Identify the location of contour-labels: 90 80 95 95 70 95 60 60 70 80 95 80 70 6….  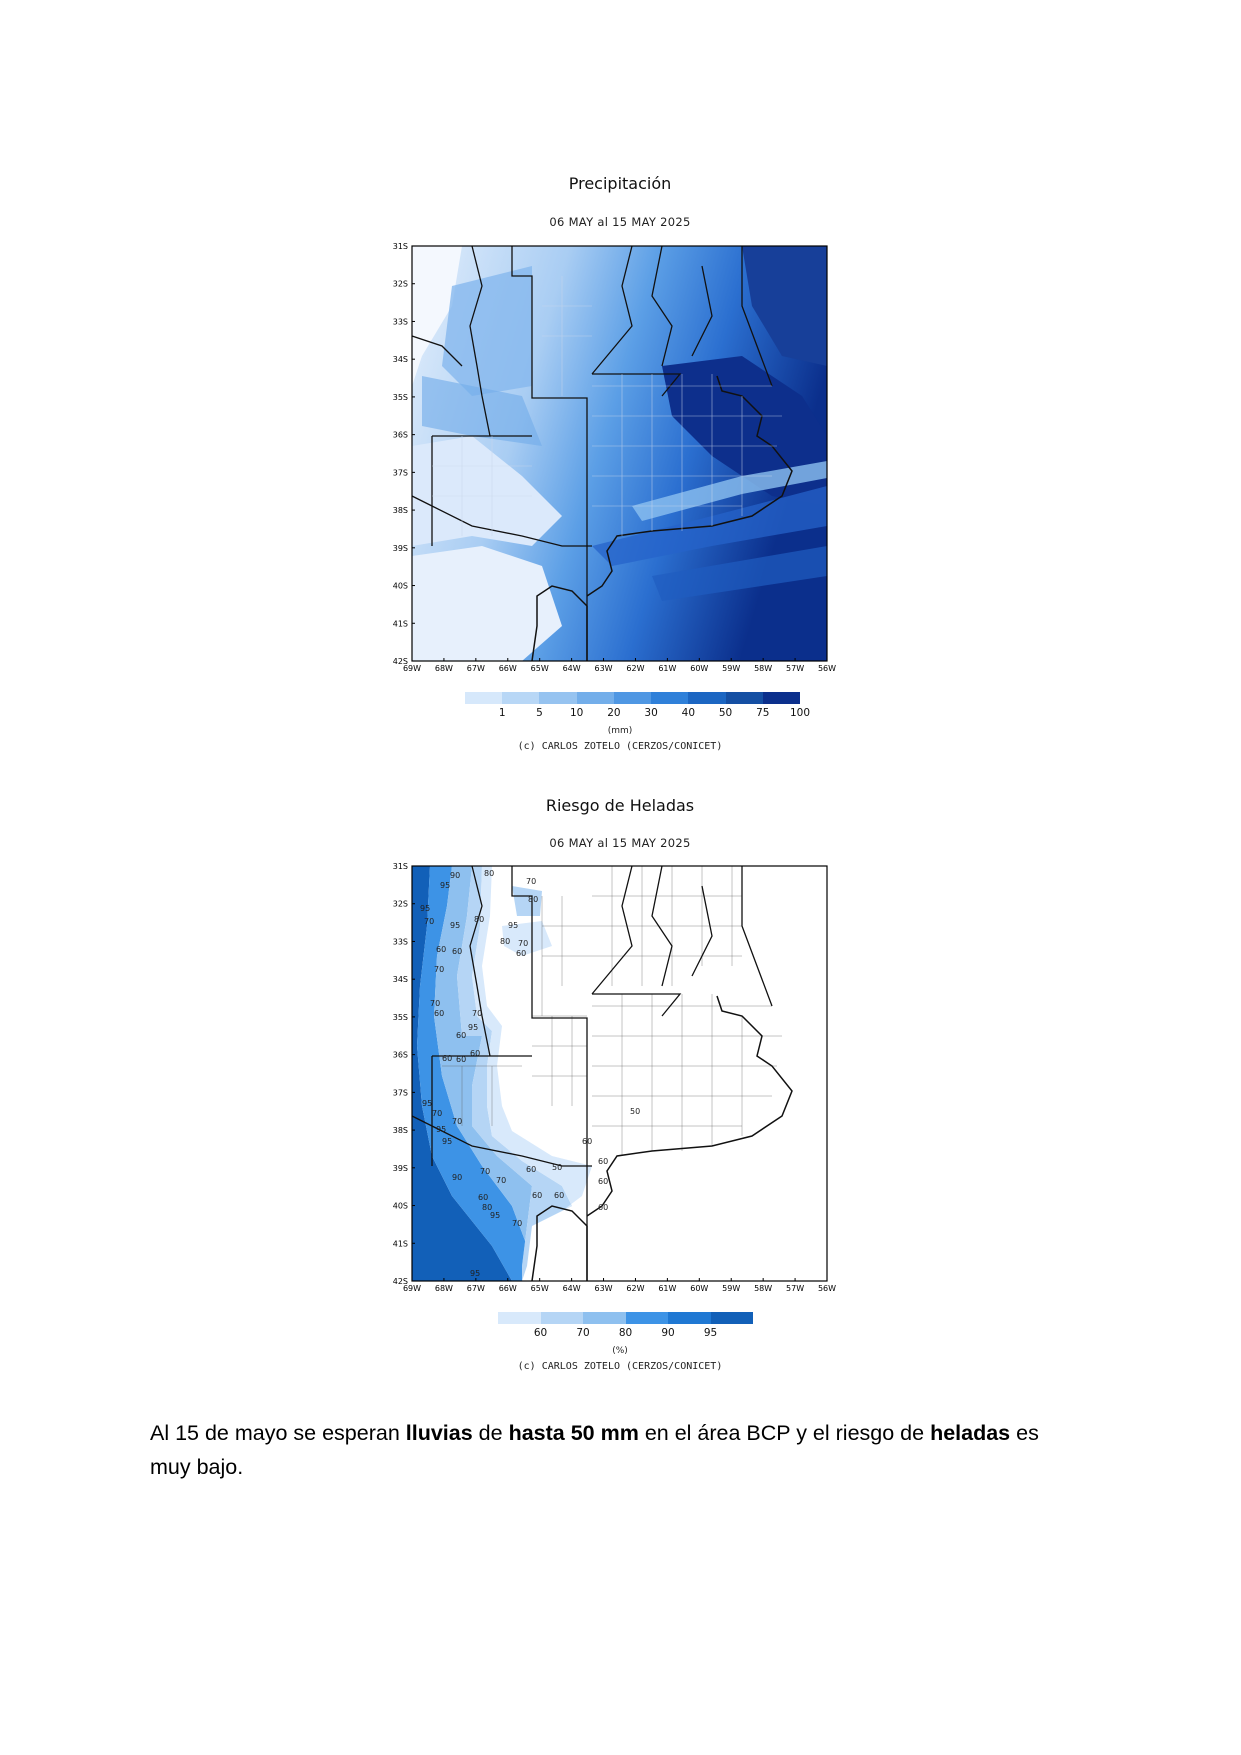
(530, 1073).